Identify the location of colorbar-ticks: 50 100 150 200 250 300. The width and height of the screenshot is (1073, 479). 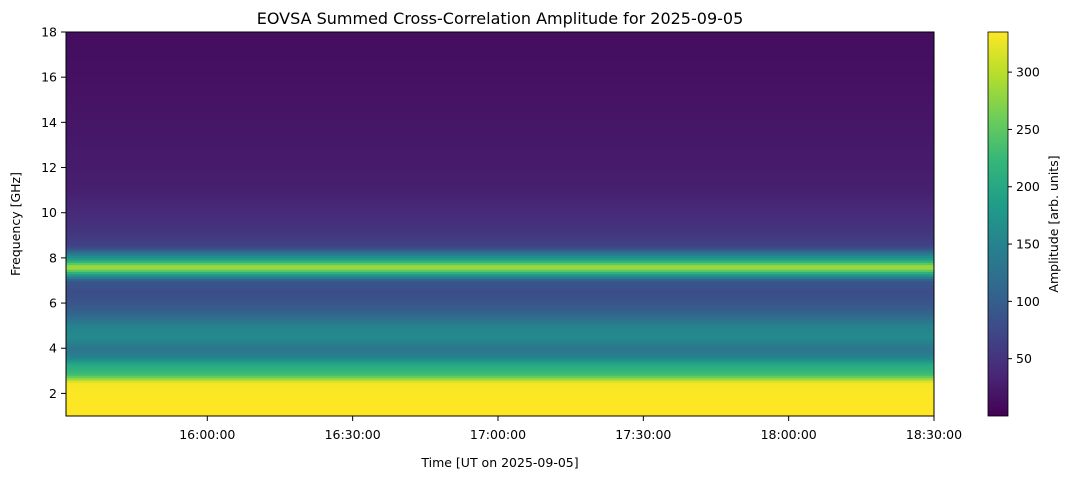
(1024, 215).